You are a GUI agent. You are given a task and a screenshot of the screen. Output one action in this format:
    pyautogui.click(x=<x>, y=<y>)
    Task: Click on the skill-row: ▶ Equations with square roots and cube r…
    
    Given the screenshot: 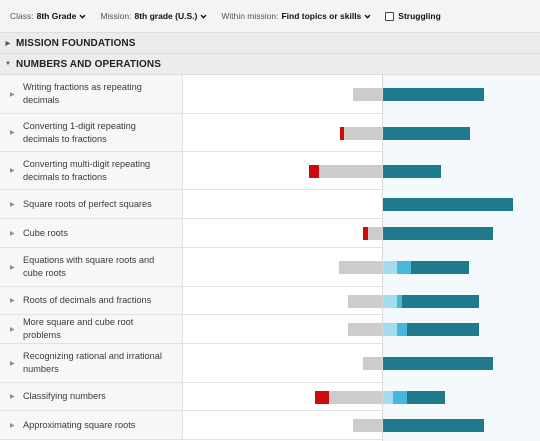 What is the action you would take?
    pyautogui.click(x=270, y=267)
    